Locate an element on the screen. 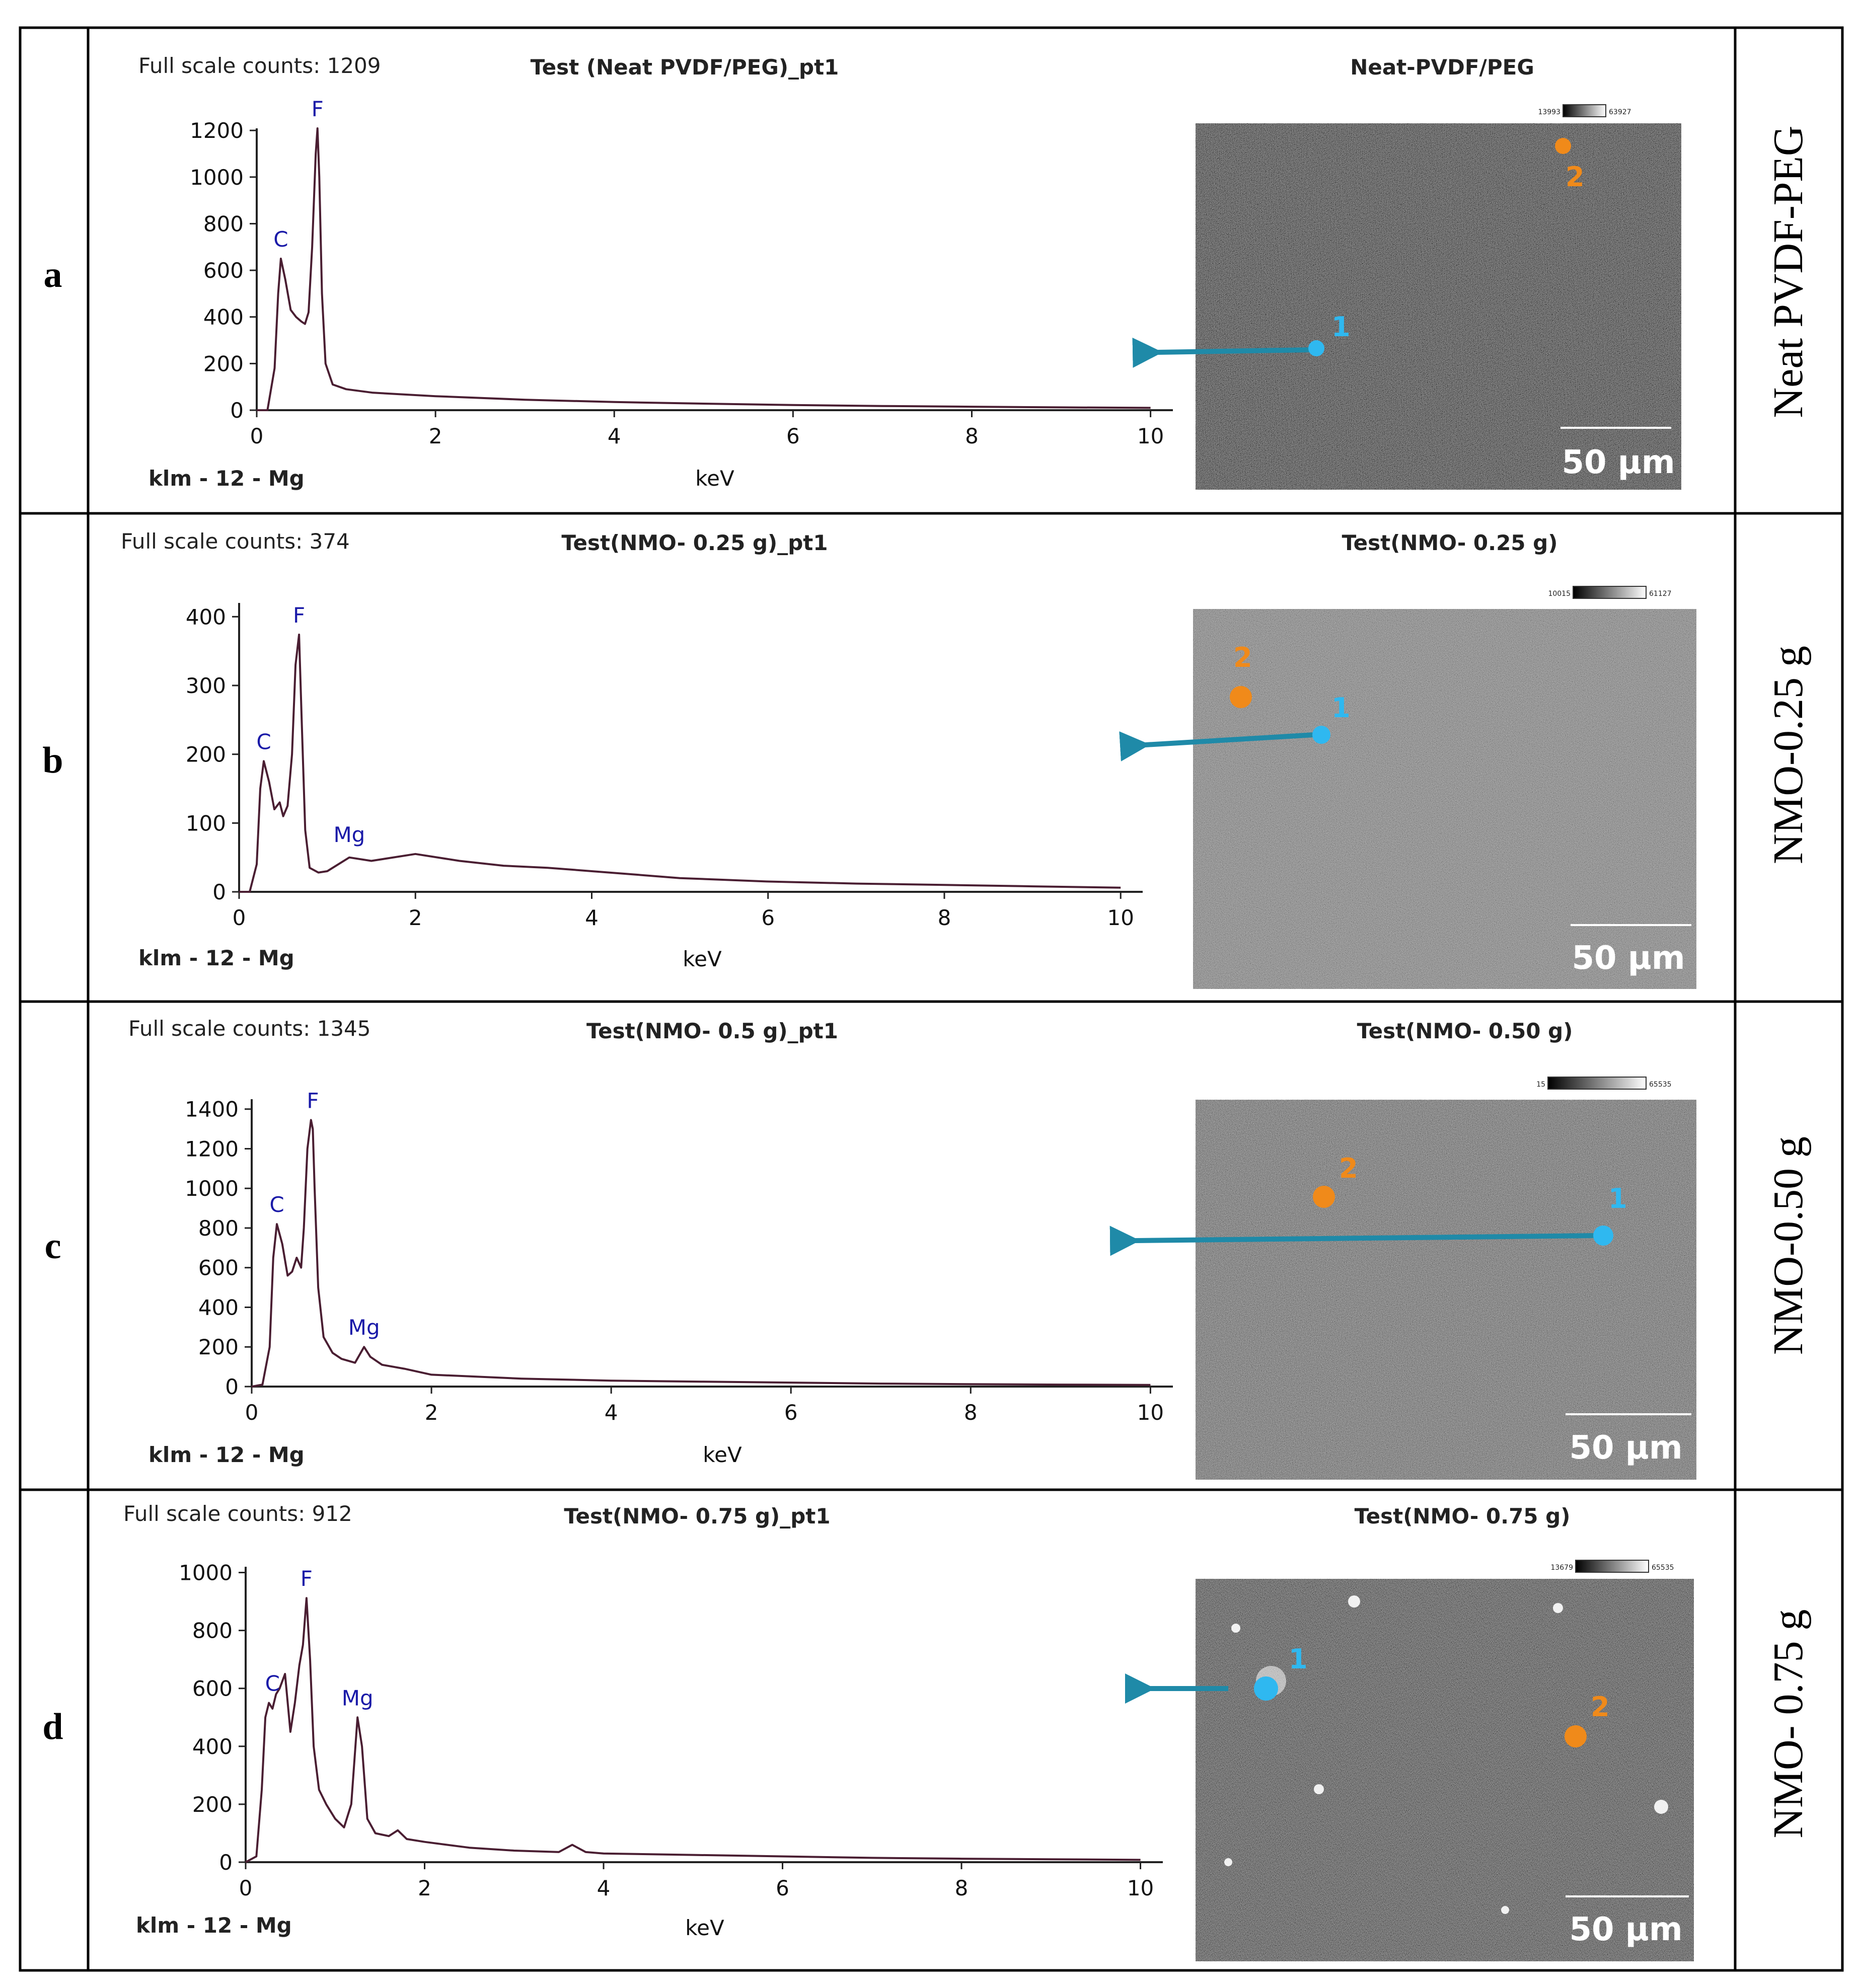  side-label: Neat PVDF-PEG is located at coordinates (1788, 272).